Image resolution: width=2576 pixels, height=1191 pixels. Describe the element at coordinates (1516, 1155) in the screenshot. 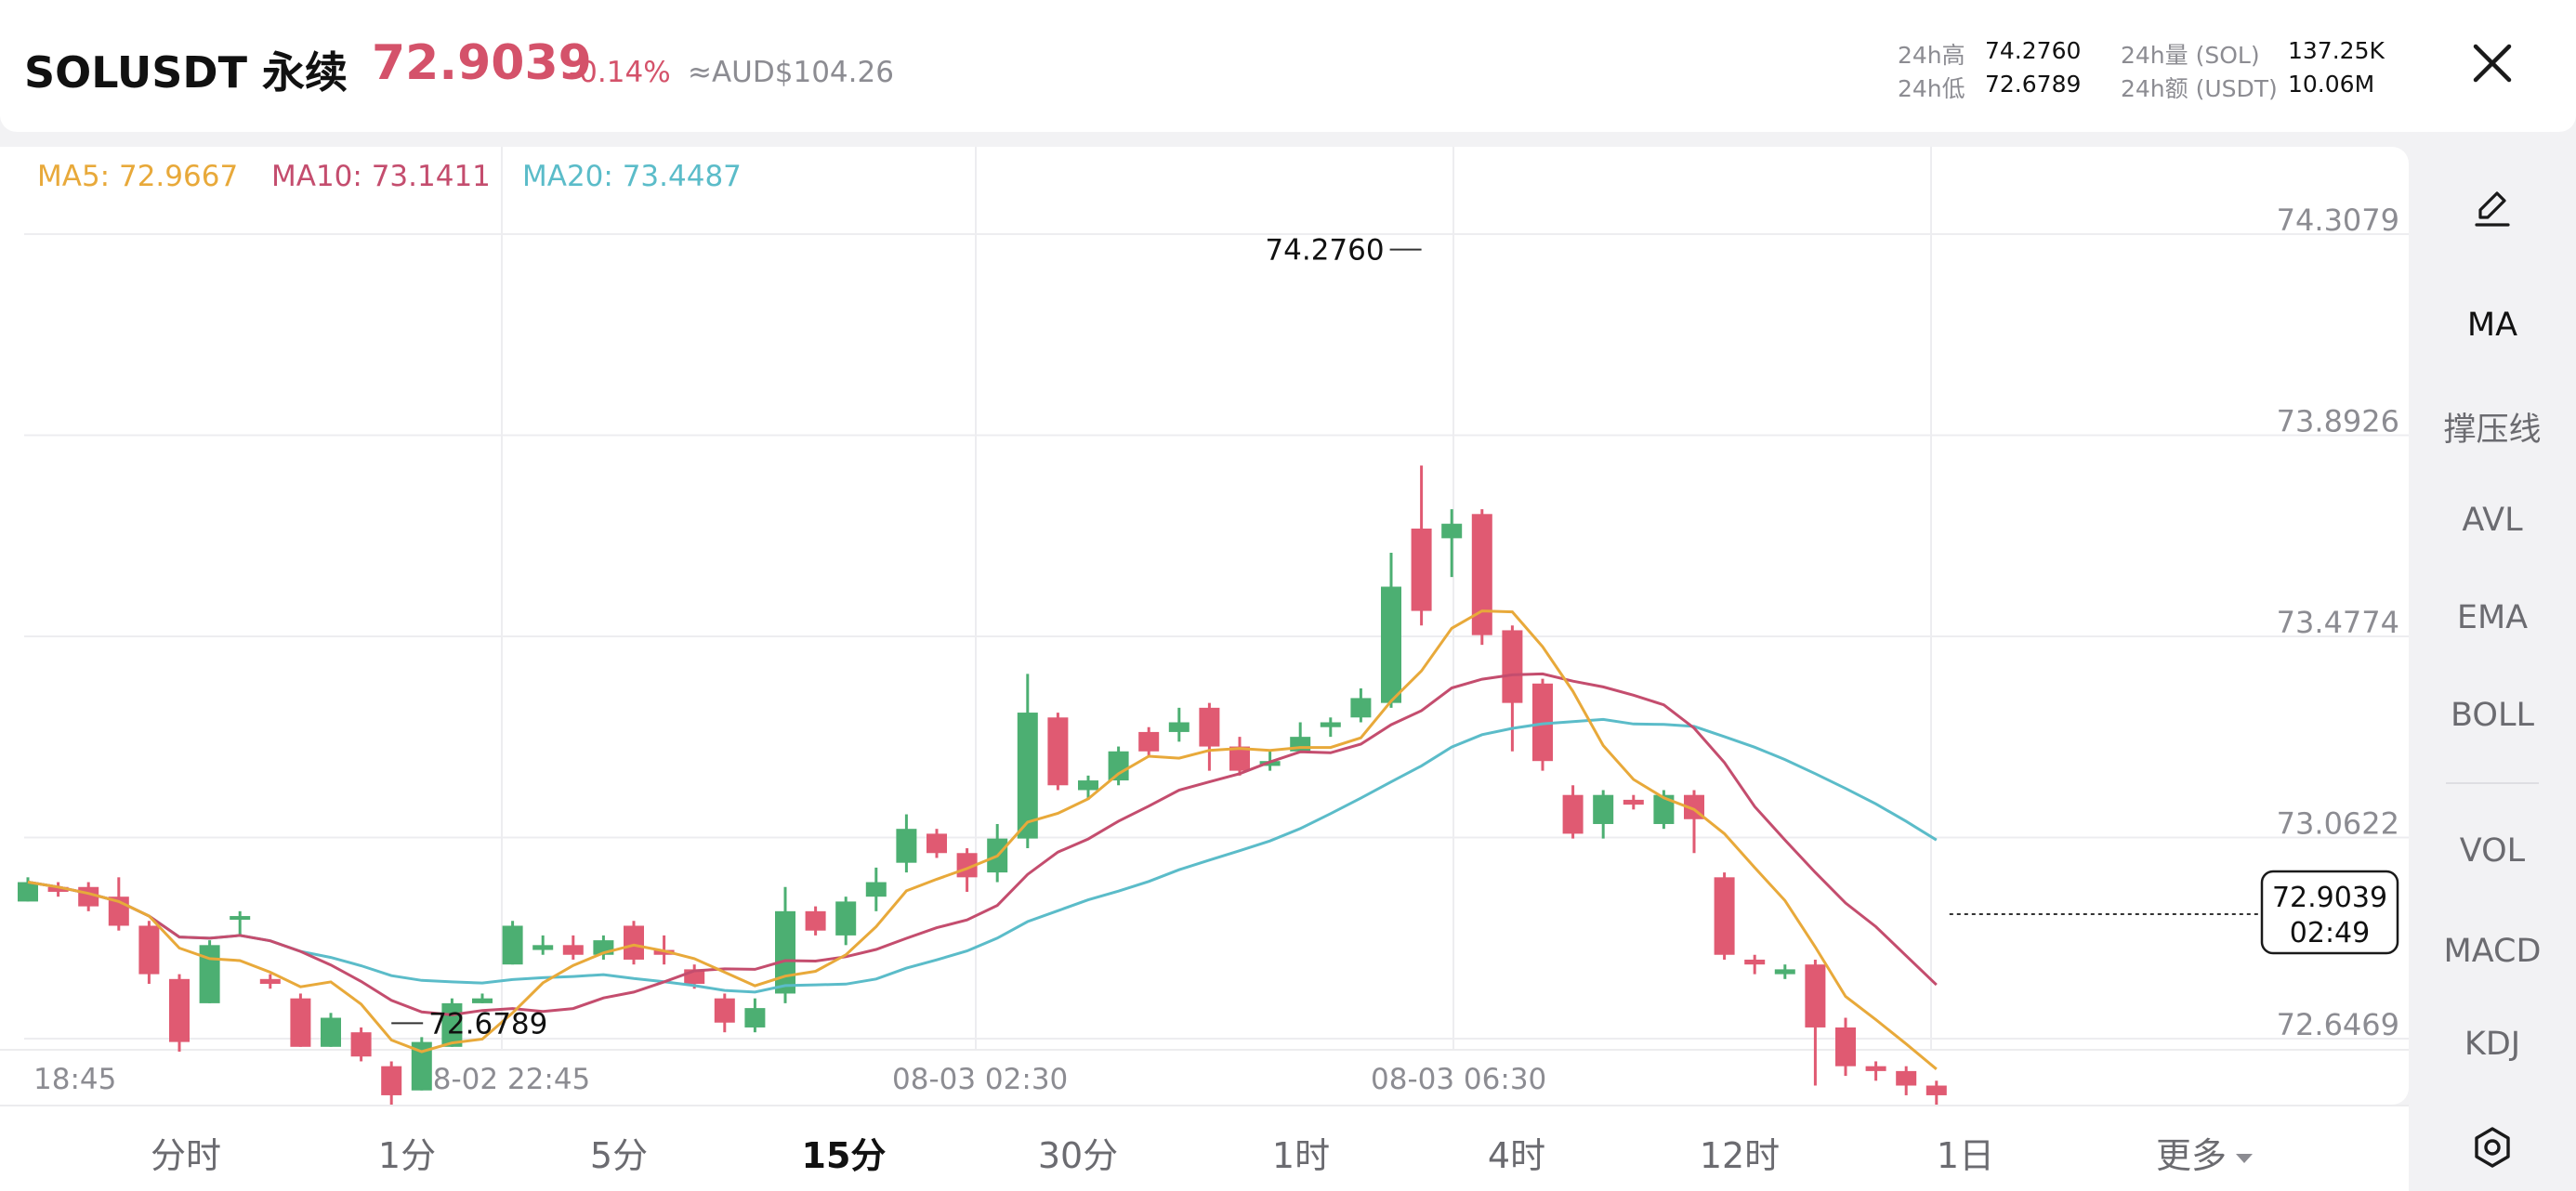

I see `timeframe-4h: 4时` at that location.